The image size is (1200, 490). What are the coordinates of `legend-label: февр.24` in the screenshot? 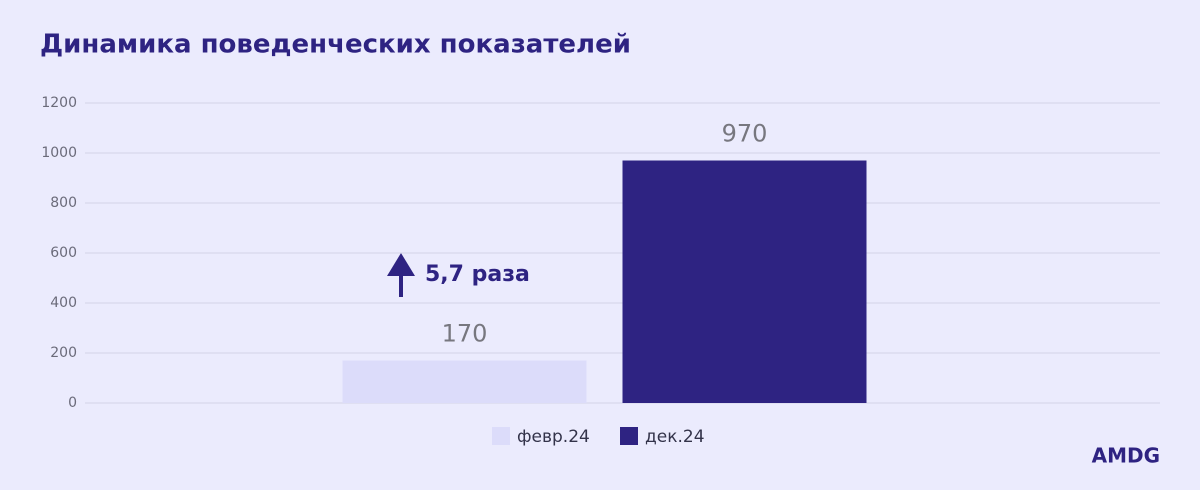 It's located at (553, 437).